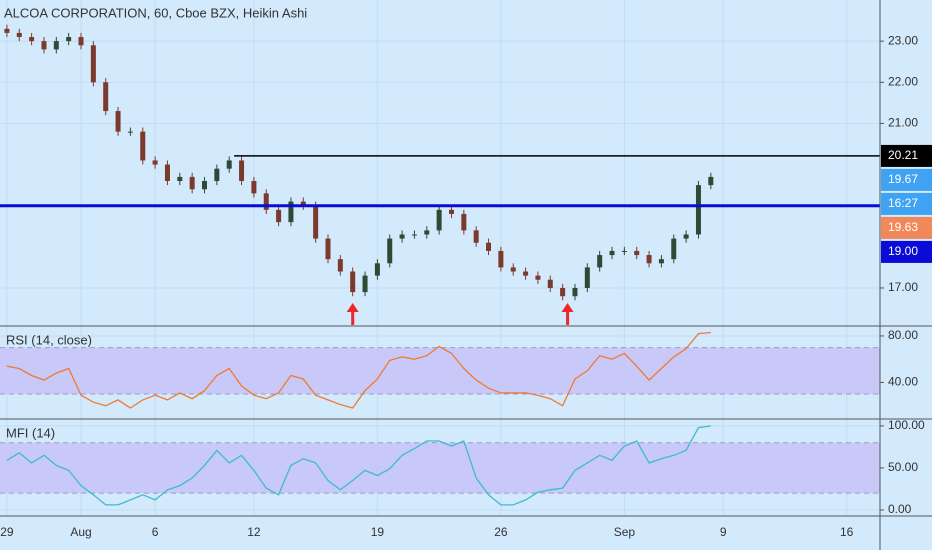  Describe the element at coordinates (30, 432) in the screenshot. I see `panel-title: MFI (14)` at that location.